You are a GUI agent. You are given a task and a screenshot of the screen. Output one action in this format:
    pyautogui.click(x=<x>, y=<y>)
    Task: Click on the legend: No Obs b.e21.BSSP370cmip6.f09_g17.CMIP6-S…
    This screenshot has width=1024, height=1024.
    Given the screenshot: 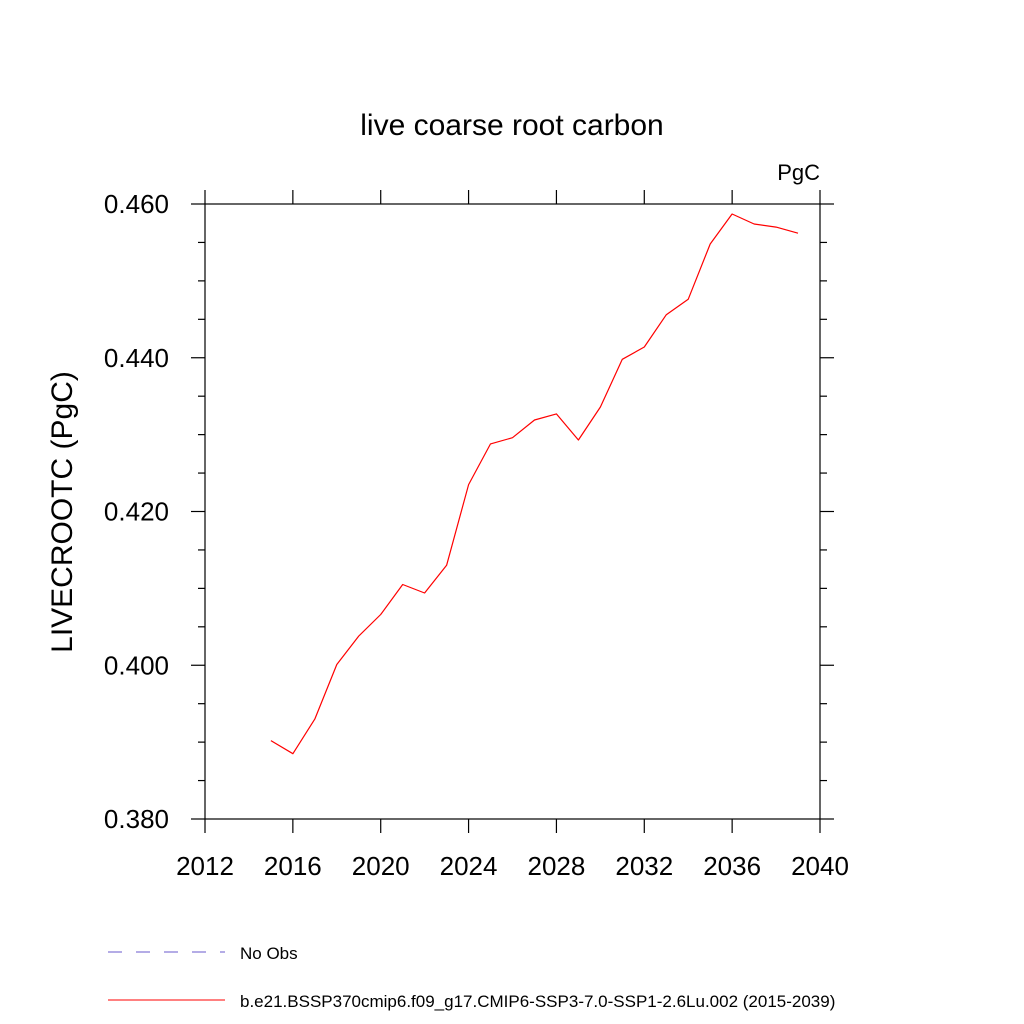 What is the action you would take?
    pyautogui.click(x=471, y=977)
    